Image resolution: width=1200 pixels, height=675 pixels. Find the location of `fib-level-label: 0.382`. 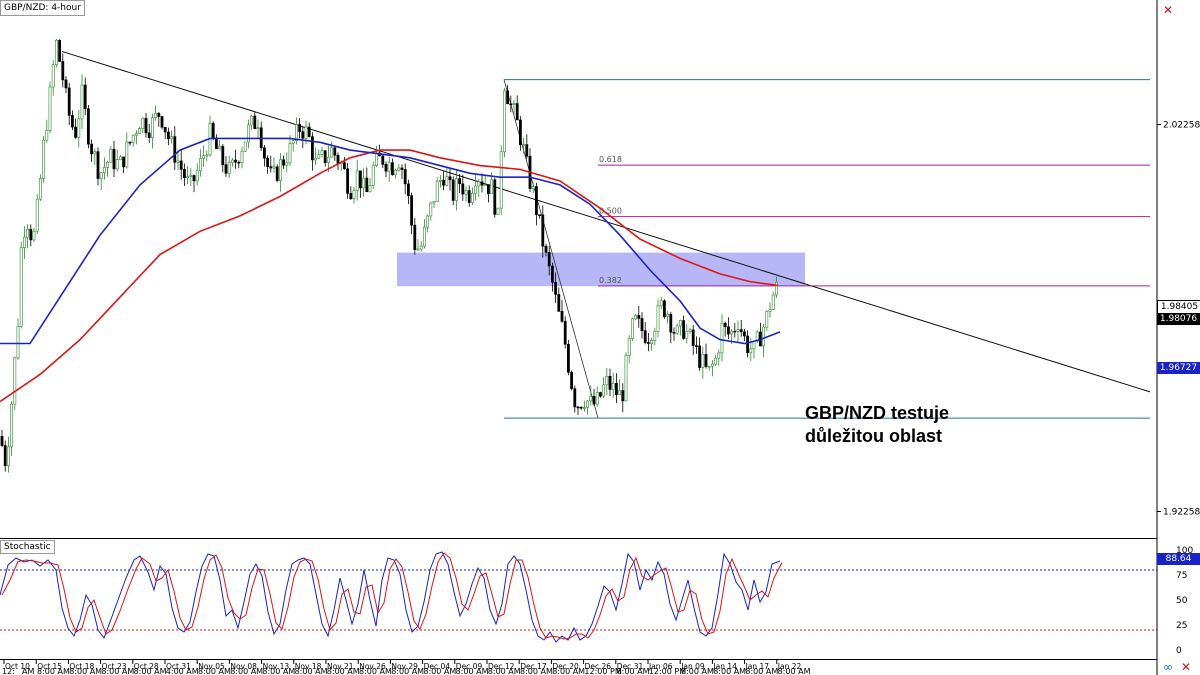

fib-level-label: 0.382 is located at coordinates (610, 280).